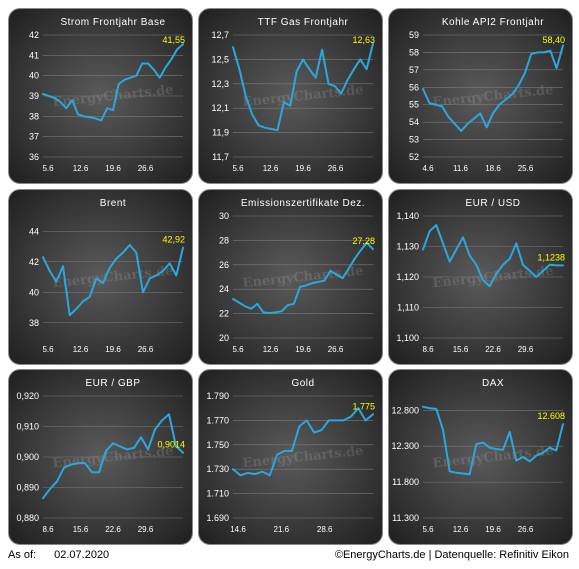 The width and height of the screenshot is (579, 569). Describe the element at coordinates (112, 22) in the screenshot. I see `chart-title: Strom Frontjahr Base` at that location.